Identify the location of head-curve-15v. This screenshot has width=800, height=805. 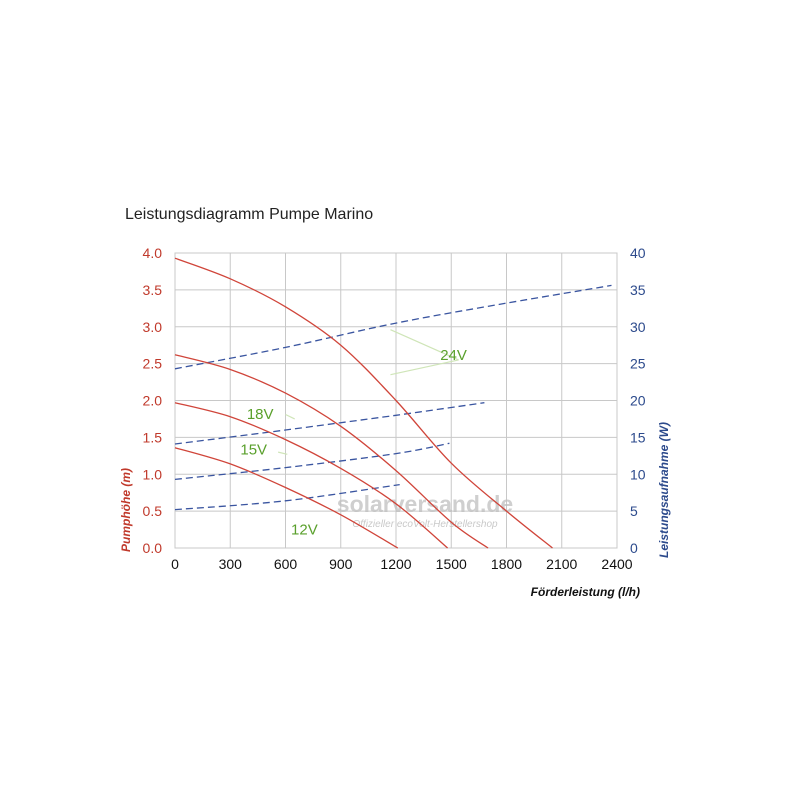
(311, 475).